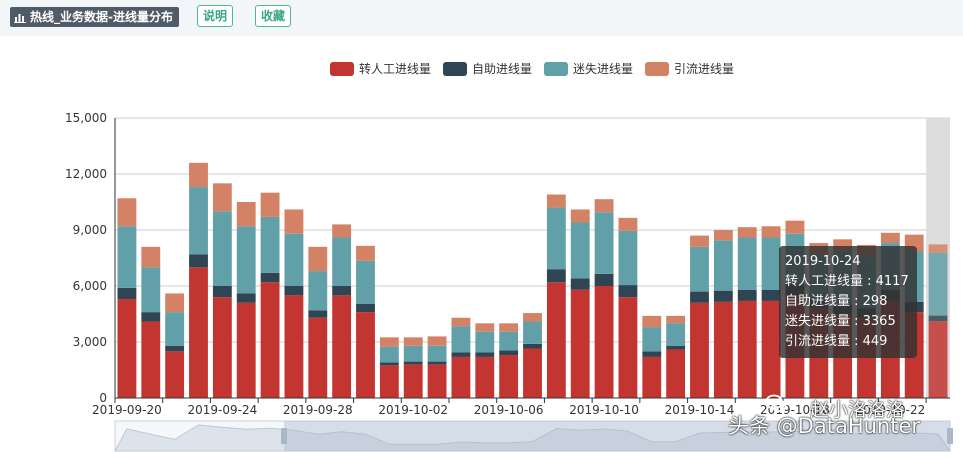  Describe the element at coordinates (90, 342) in the screenshot. I see `y-tick-label: 3,000` at that location.